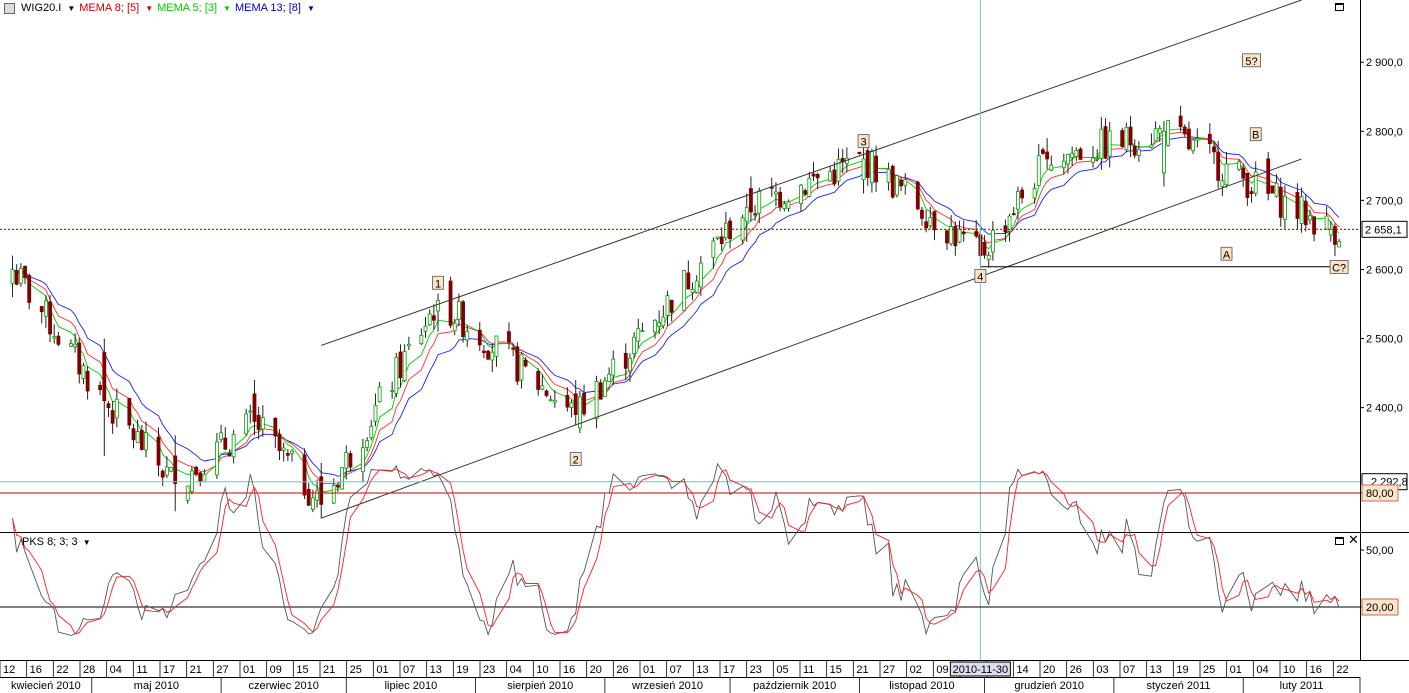  Describe the element at coordinates (1339, 541) in the screenshot. I see `maximize-oscillator-icon` at that location.